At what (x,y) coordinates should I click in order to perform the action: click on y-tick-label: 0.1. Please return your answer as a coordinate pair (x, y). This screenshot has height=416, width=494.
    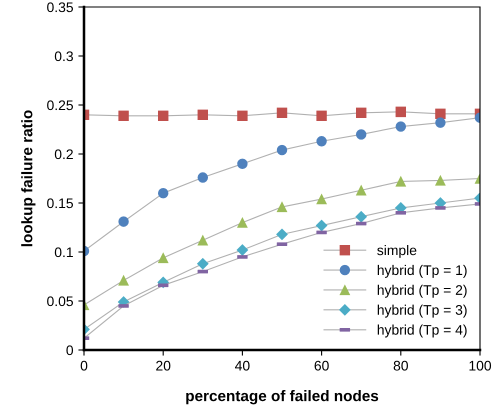
    Looking at the image, I should click on (63, 252).